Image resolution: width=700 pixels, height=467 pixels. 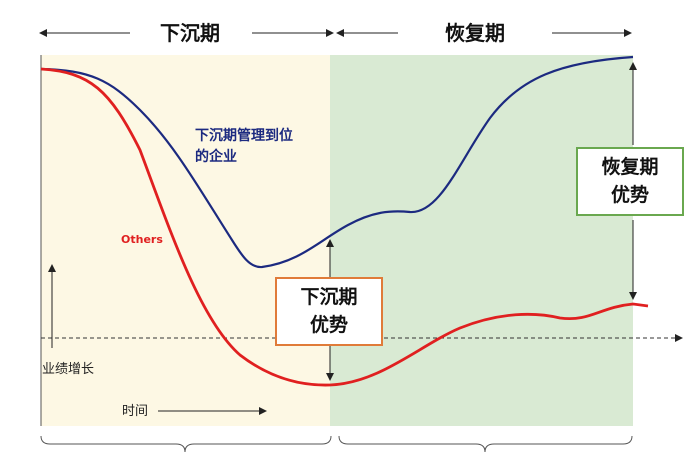 I want to click on downturn-advantage-line1: 下沉期, so click(x=328, y=297).